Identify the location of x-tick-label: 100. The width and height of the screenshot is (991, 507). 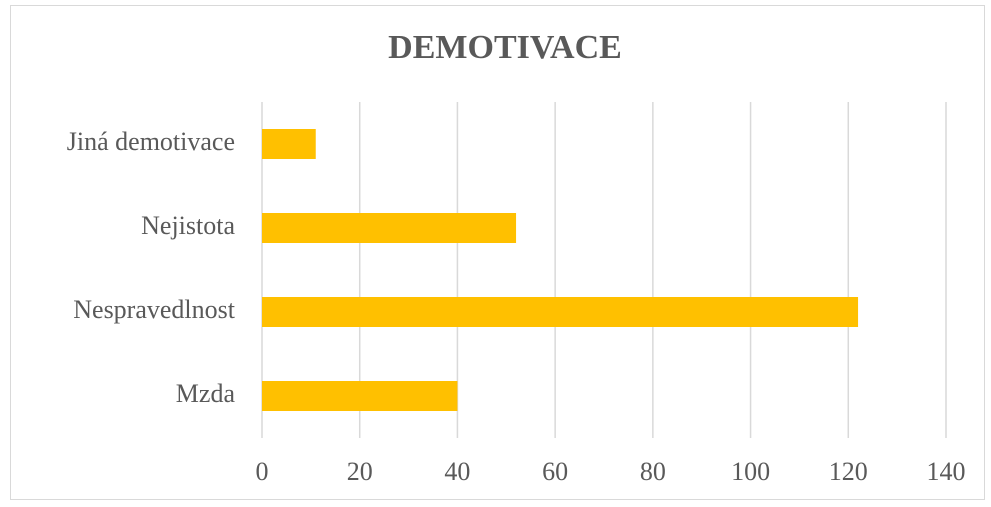
(750, 471).